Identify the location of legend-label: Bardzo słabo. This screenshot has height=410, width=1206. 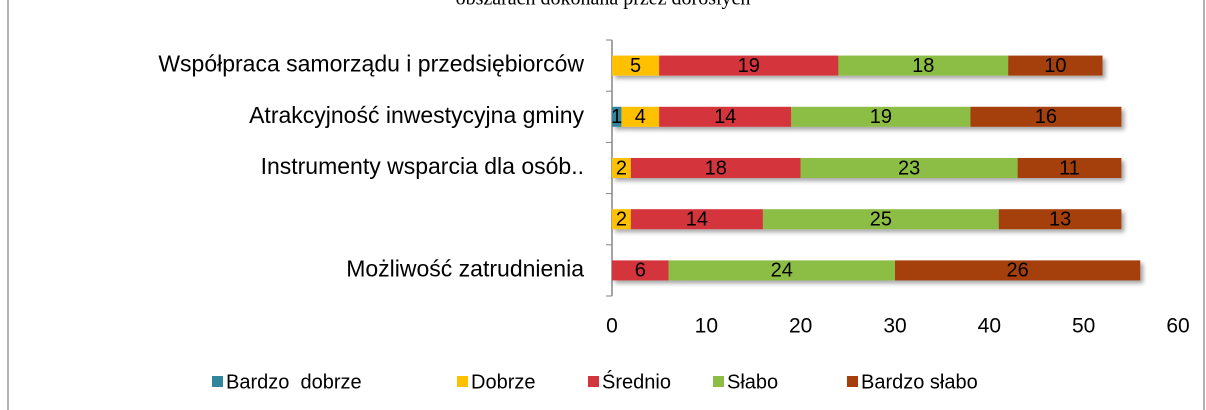
(919, 382).